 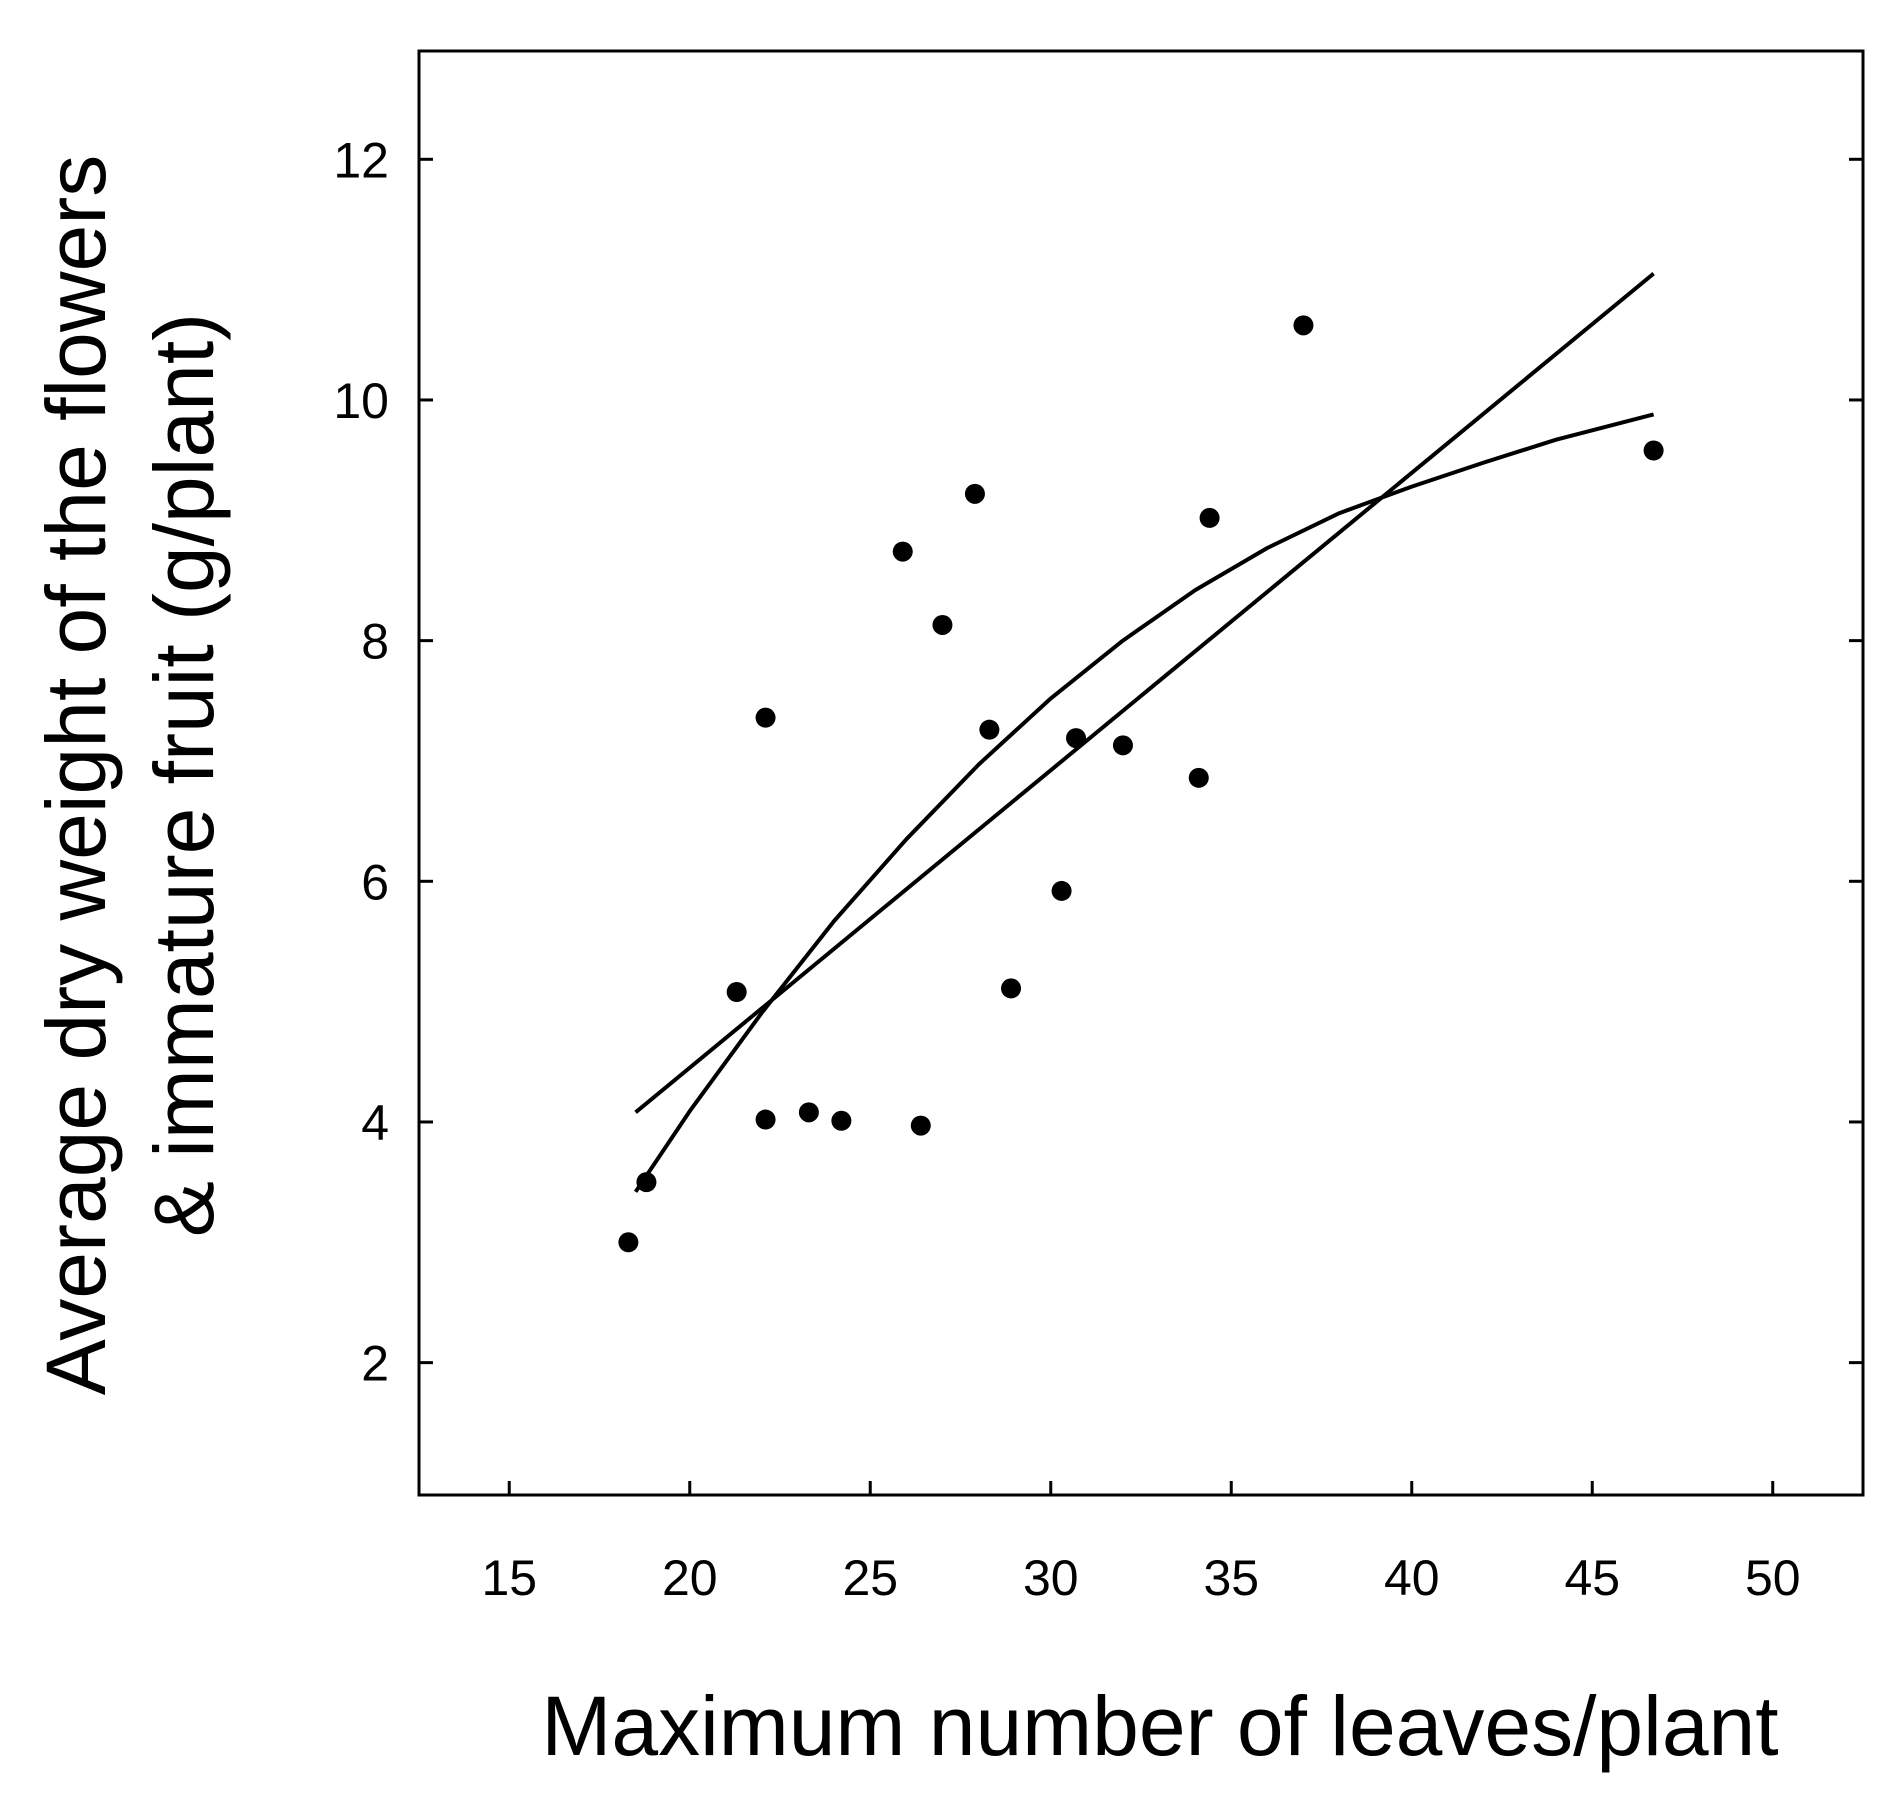 I want to click on y-tick-label: 2, so click(x=375, y=1364).